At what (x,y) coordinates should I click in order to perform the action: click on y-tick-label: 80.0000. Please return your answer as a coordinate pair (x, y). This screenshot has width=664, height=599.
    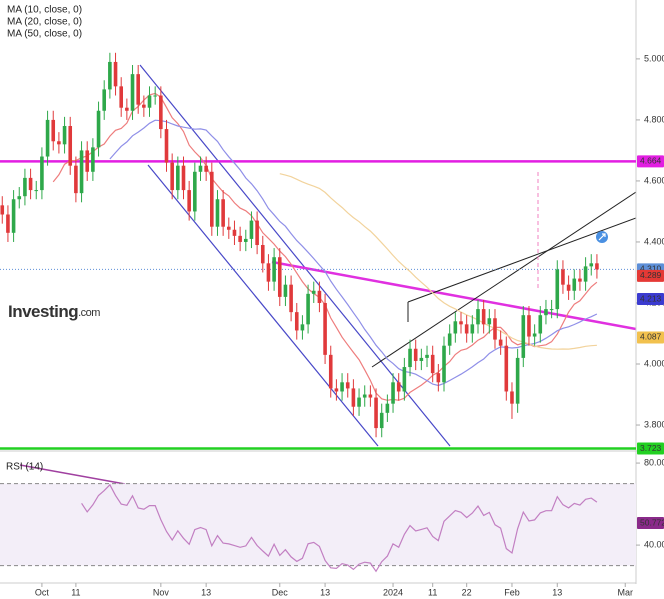
    Looking at the image, I should click on (654, 462).